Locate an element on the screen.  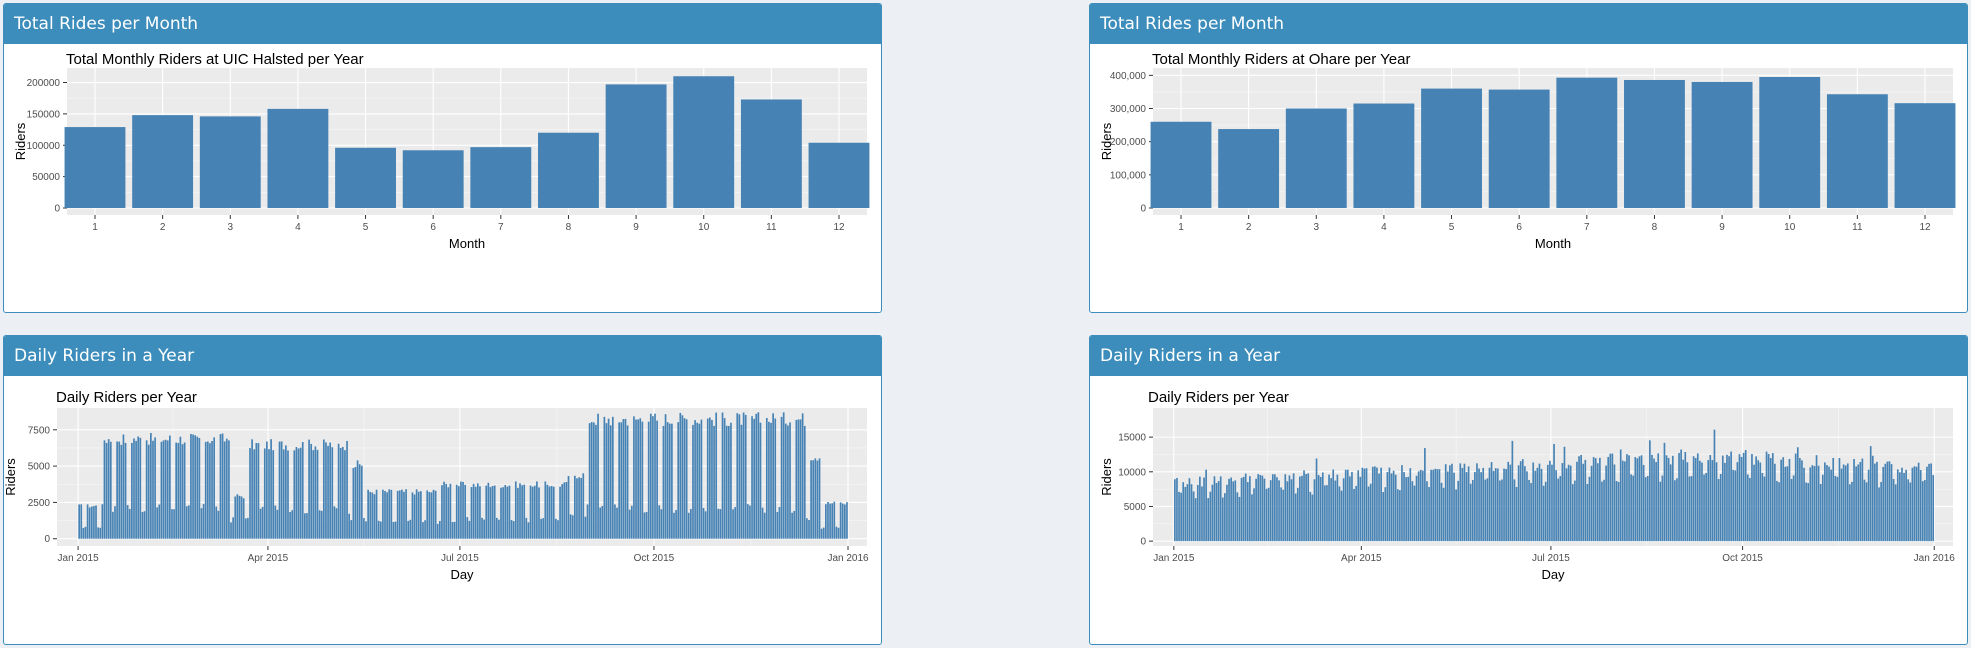
y-tick-label: 150000 is located at coordinates (44, 114).